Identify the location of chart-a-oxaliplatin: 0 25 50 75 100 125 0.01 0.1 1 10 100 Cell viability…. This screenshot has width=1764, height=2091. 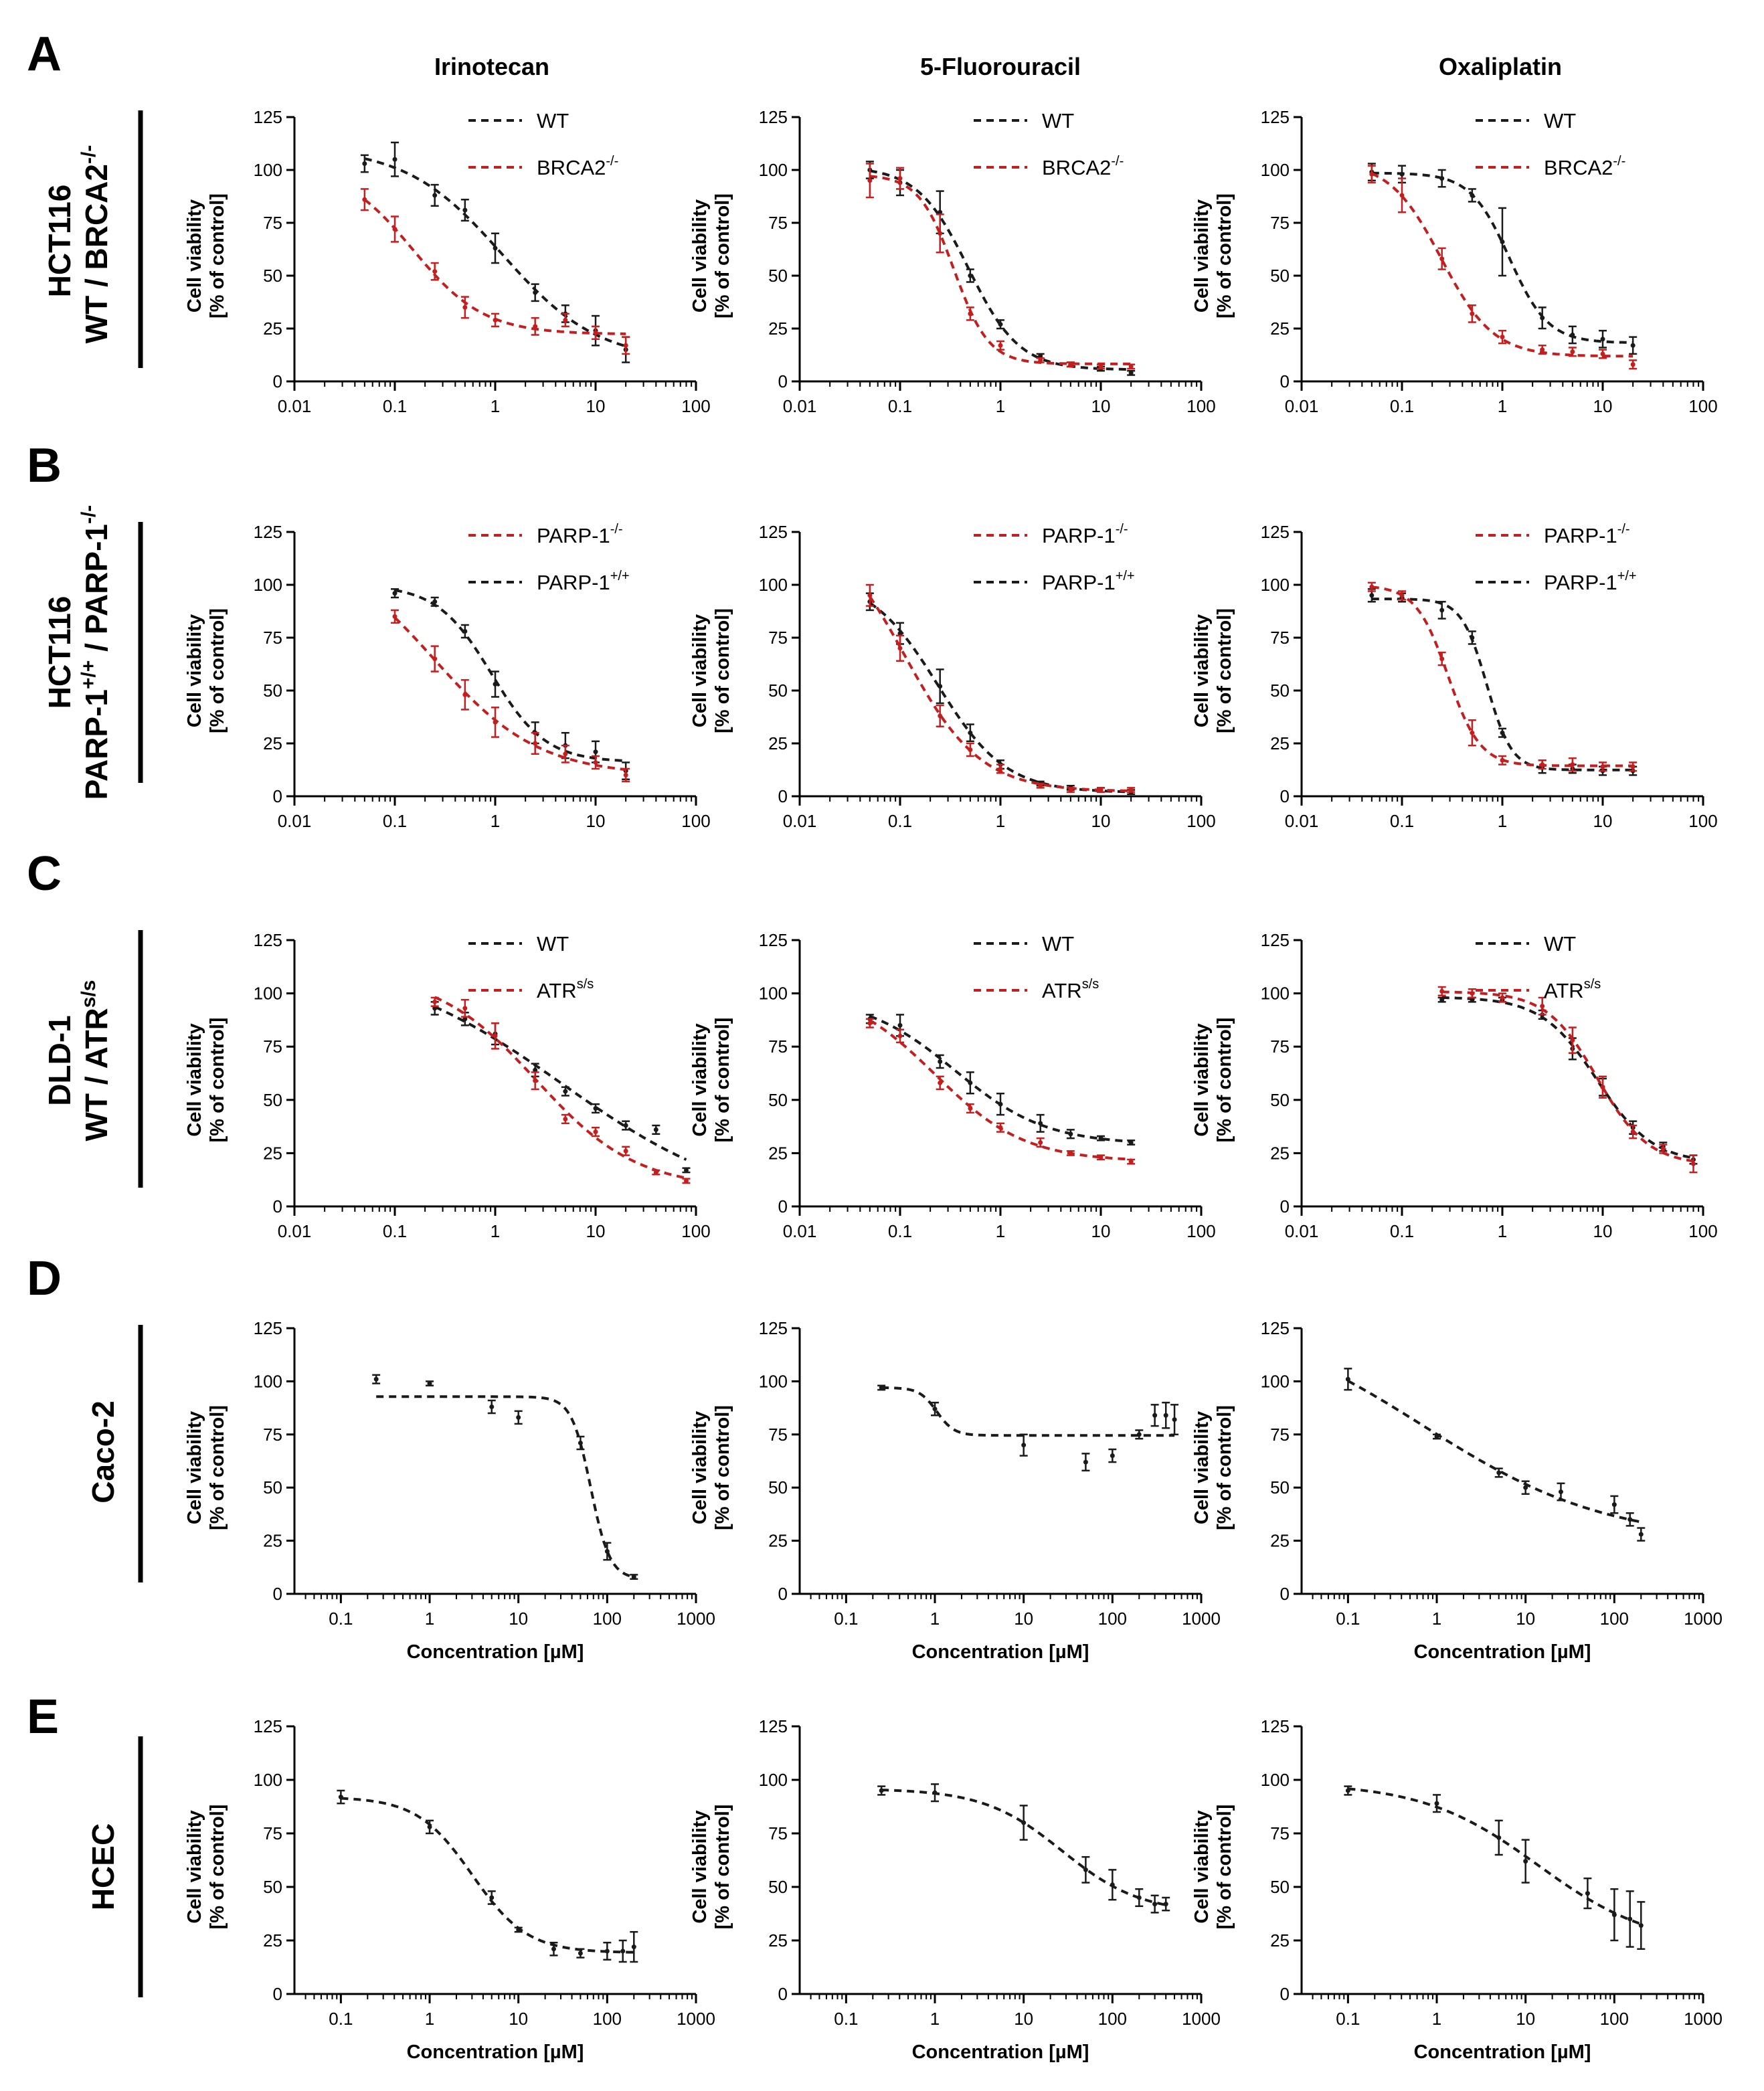
(1454, 261).